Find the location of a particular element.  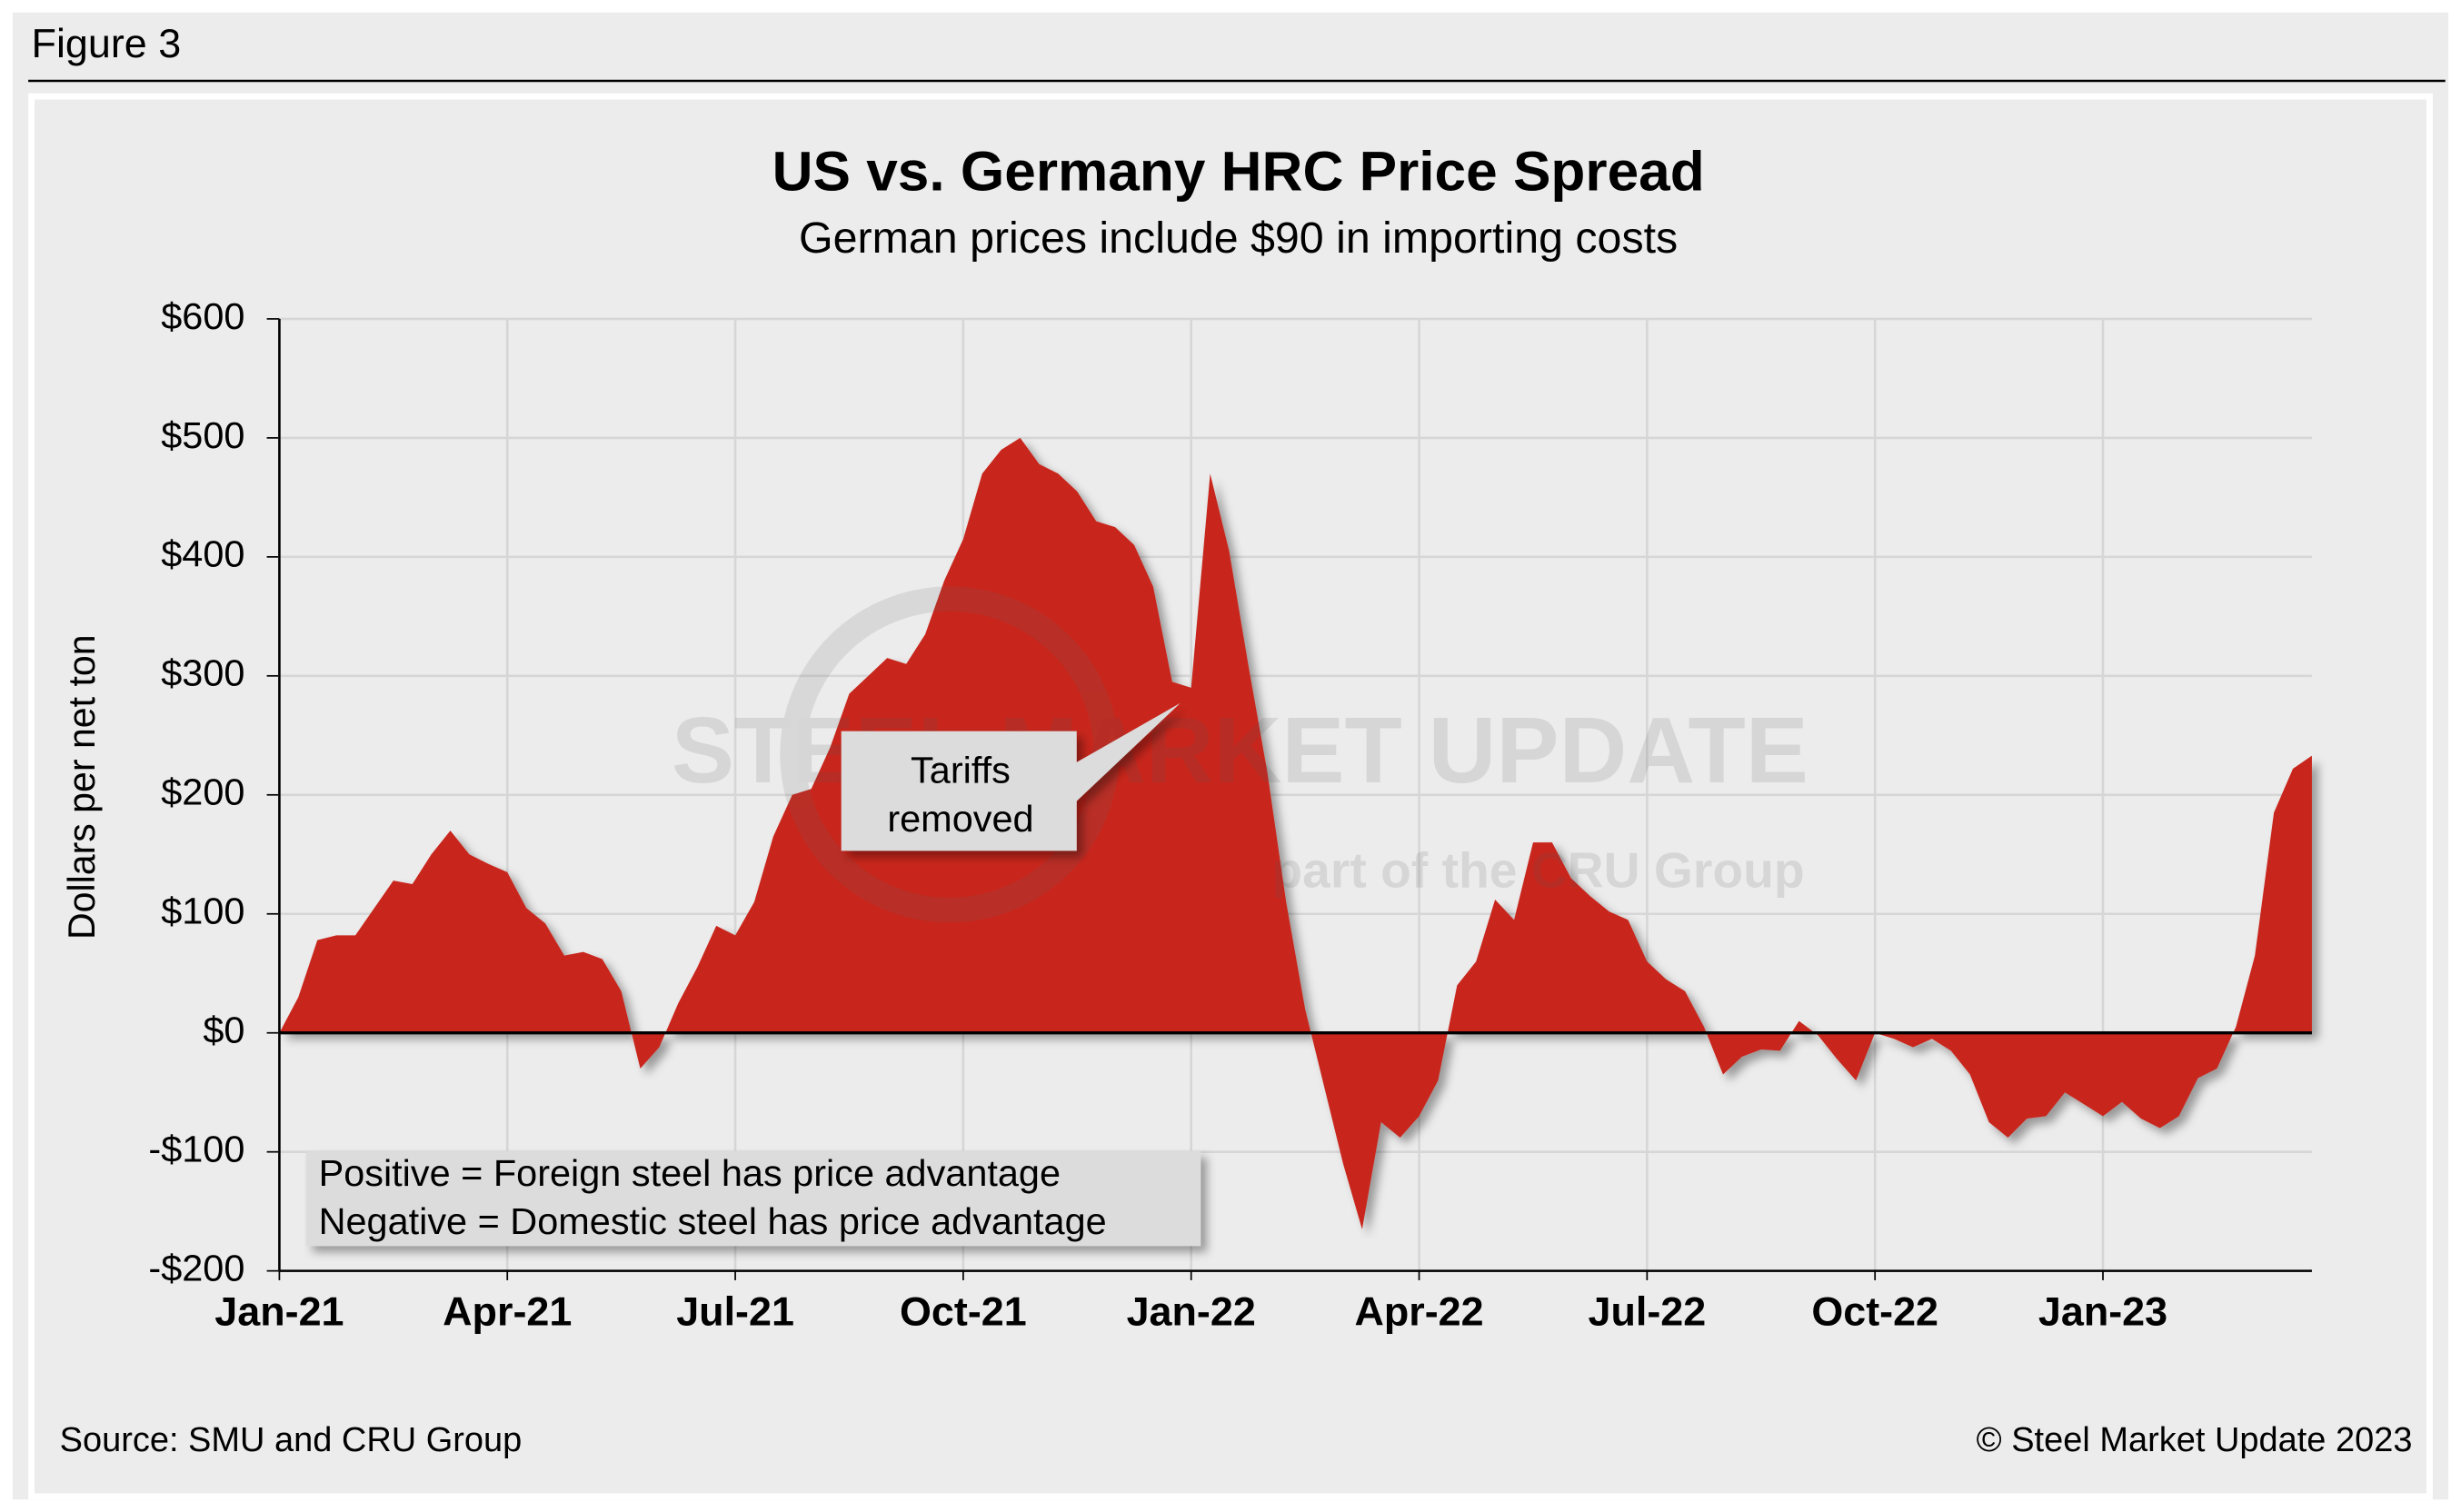

y-axis-label: Dollars per net ton is located at coordinates (82, 787).